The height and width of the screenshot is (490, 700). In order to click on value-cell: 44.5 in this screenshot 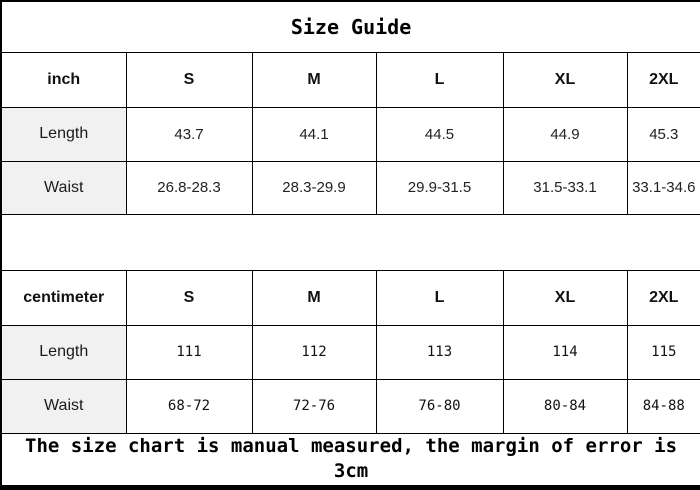, I will do `click(439, 134)`.